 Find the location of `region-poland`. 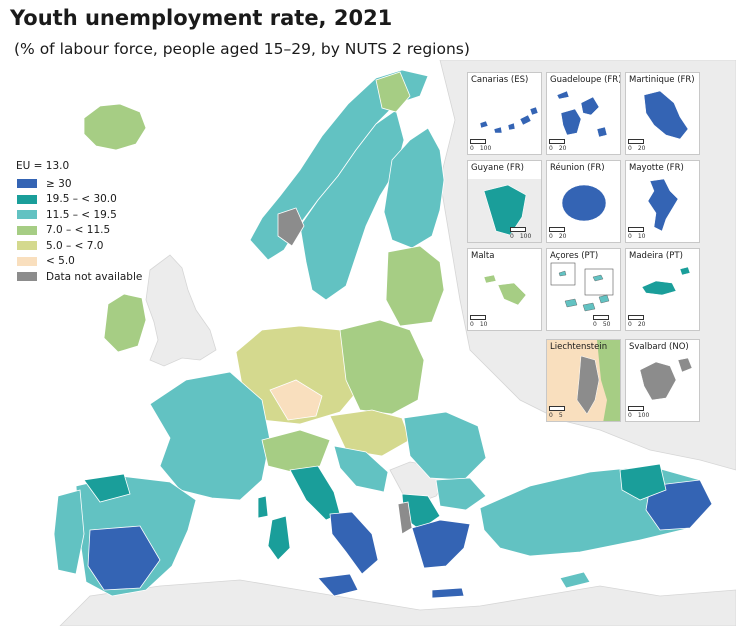

region-poland is located at coordinates (382, 367).